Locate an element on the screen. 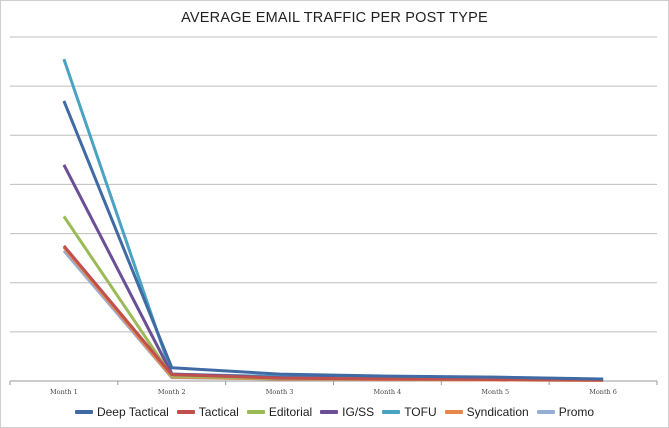 The width and height of the screenshot is (669, 428). legend-item: TOFU is located at coordinates (409, 412).